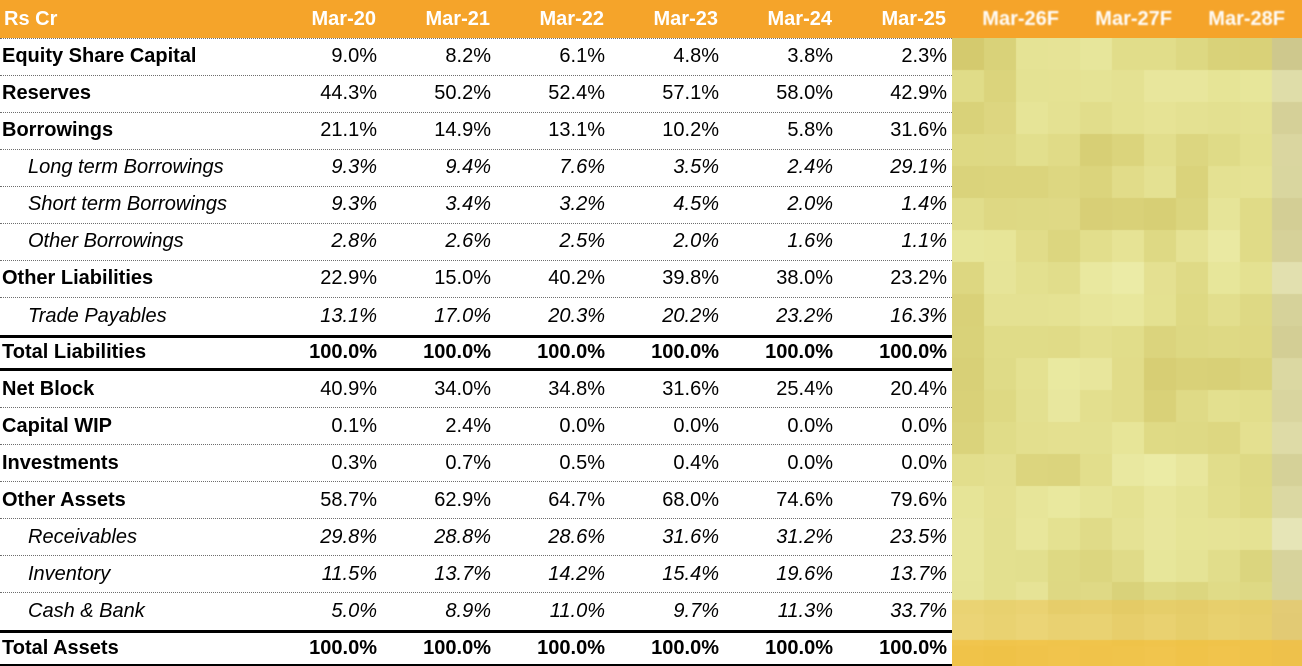  Describe the element at coordinates (97, 315) in the screenshot. I see `row-label: Trade Payables` at that location.